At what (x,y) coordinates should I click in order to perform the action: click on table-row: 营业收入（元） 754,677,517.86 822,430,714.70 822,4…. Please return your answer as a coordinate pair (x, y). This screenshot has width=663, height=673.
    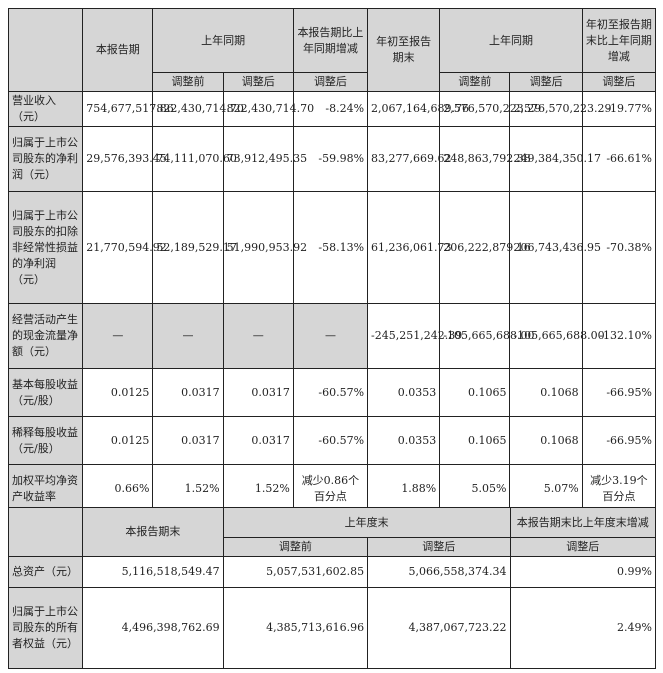
    Looking at the image, I should click on (332, 109).